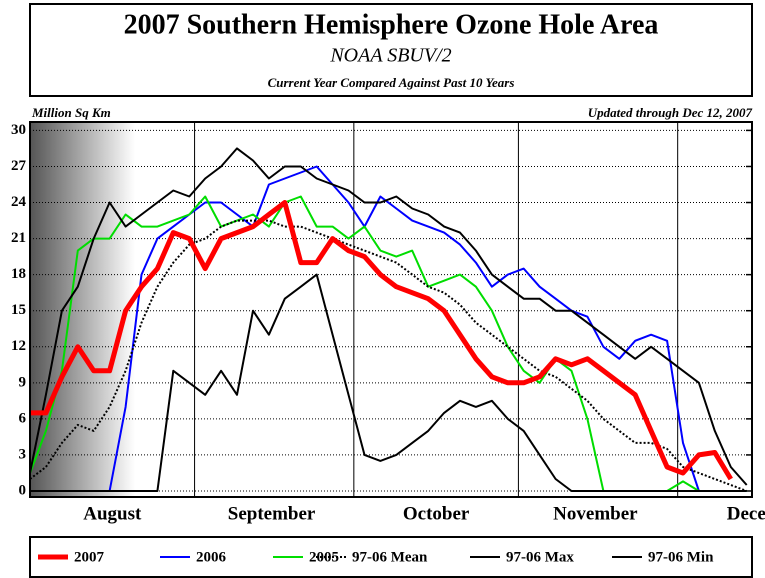 This screenshot has width=765, height=578. I want to click on x-tick-label: December, so click(746, 513).